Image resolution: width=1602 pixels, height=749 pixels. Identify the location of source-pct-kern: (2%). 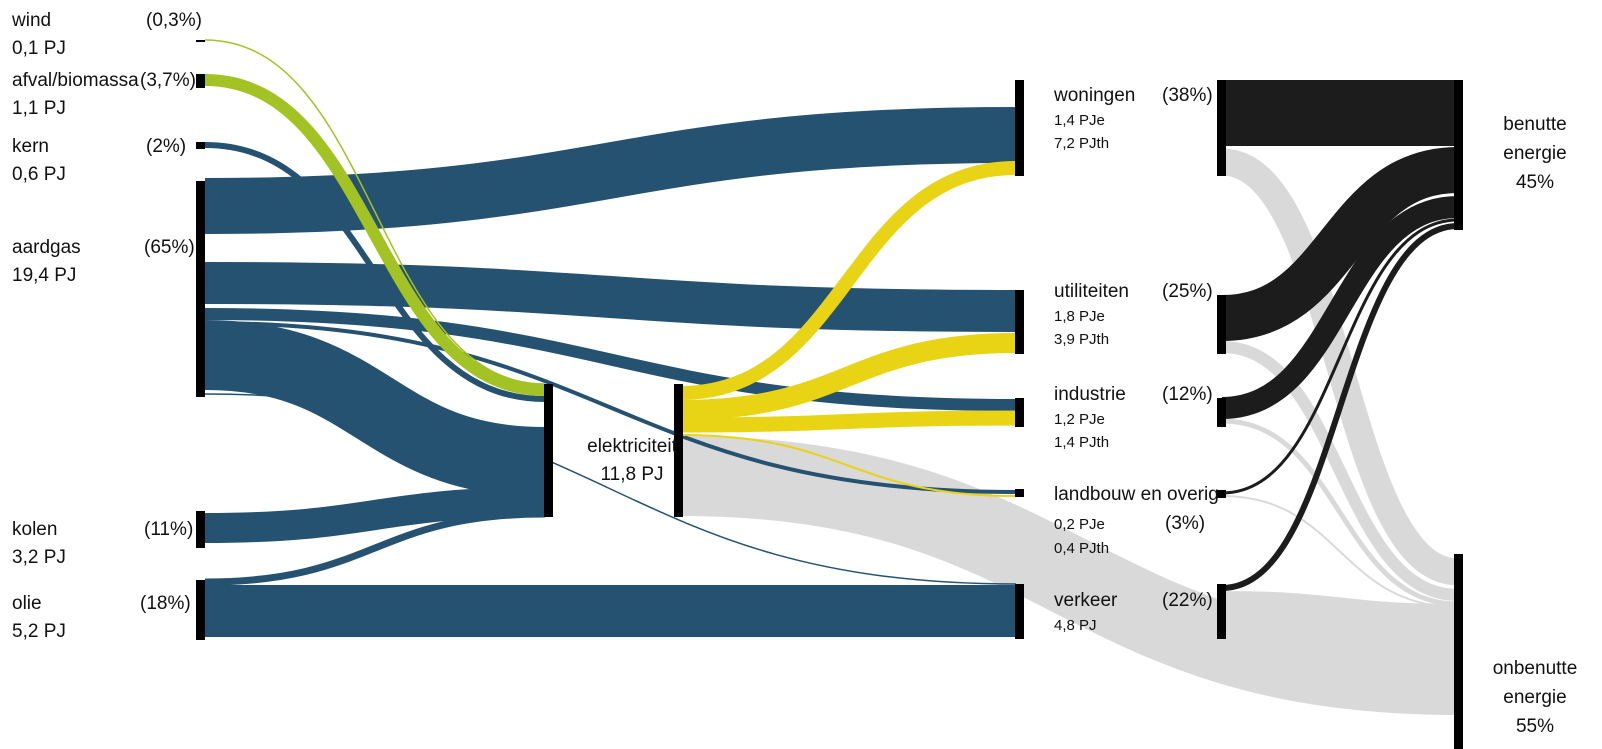
(166, 146).